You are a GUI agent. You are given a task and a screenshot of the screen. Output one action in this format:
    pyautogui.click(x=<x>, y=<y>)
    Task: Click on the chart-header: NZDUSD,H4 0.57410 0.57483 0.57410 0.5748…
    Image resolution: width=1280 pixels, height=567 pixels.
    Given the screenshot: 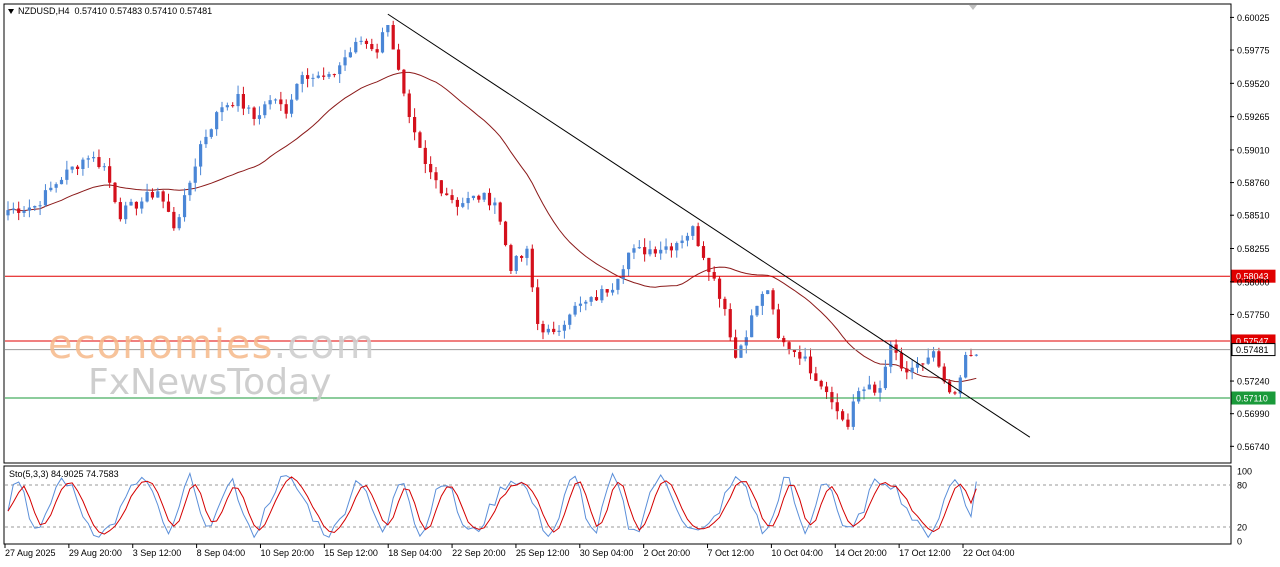 What is the action you would take?
    pyautogui.click(x=110, y=11)
    